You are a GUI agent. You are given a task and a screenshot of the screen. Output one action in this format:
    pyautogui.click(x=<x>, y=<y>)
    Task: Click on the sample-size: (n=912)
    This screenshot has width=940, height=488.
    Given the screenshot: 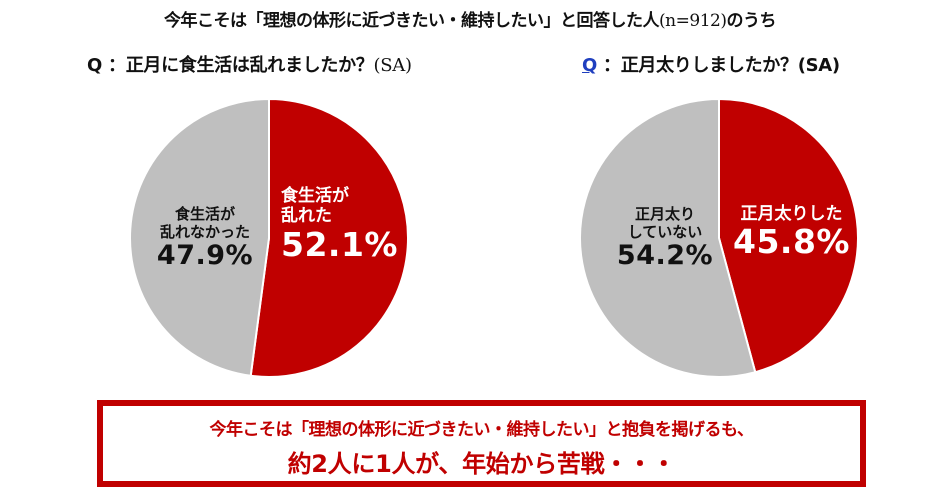 What is the action you would take?
    pyautogui.click(x=693, y=21)
    